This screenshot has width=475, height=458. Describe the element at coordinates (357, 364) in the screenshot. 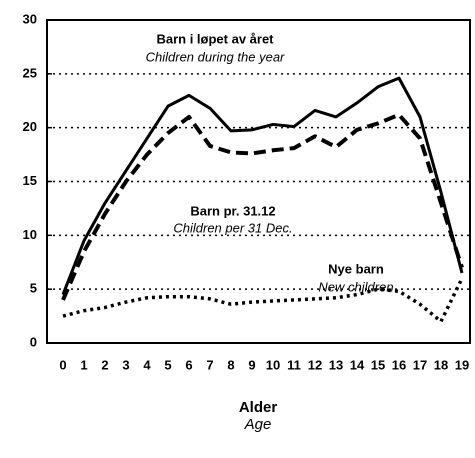

I see `x-tick-label: 14` at that location.